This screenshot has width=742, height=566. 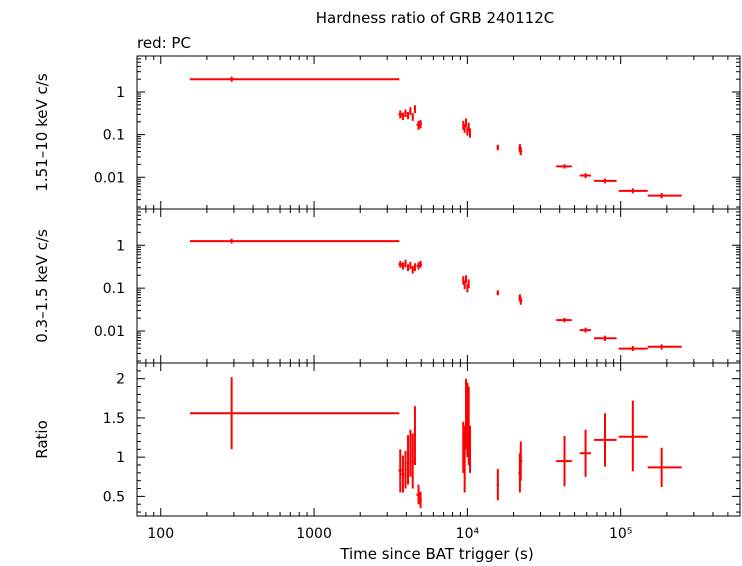 What do you see at coordinates (436, 554) in the screenshot?
I see `x-axis-label: Time since BAT trigger (s)` at bounding box center [436, 554].